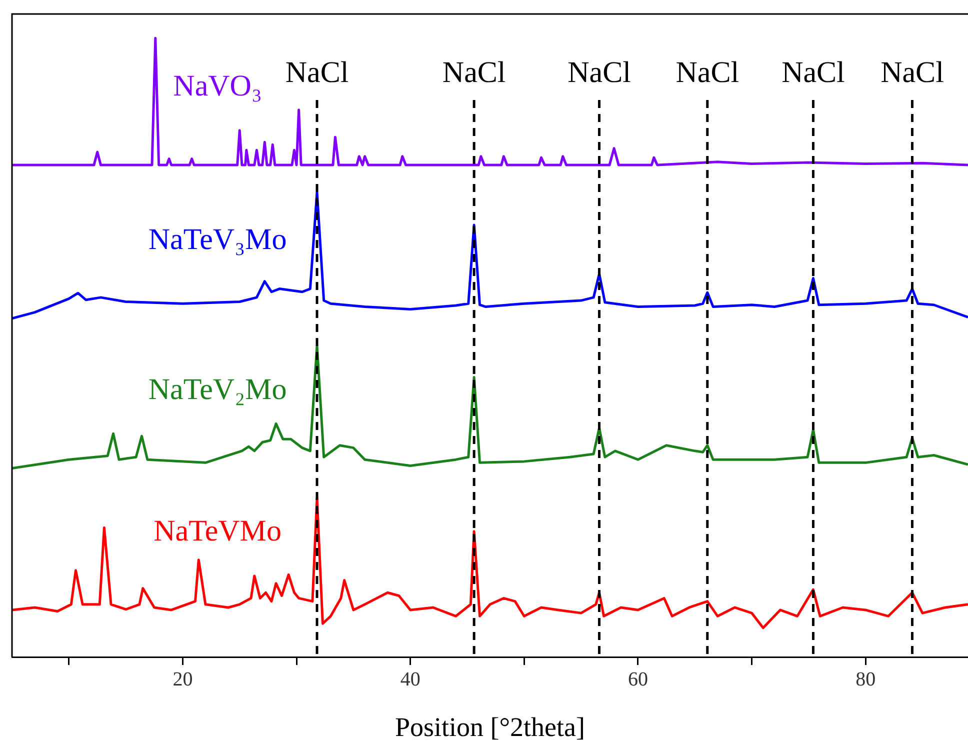 Image resolution: width=968 pixels, height=755 pixels. Describe the element at coordinates (410, 679) in the screenshot. I see `x-tick-label: 40` at that location.